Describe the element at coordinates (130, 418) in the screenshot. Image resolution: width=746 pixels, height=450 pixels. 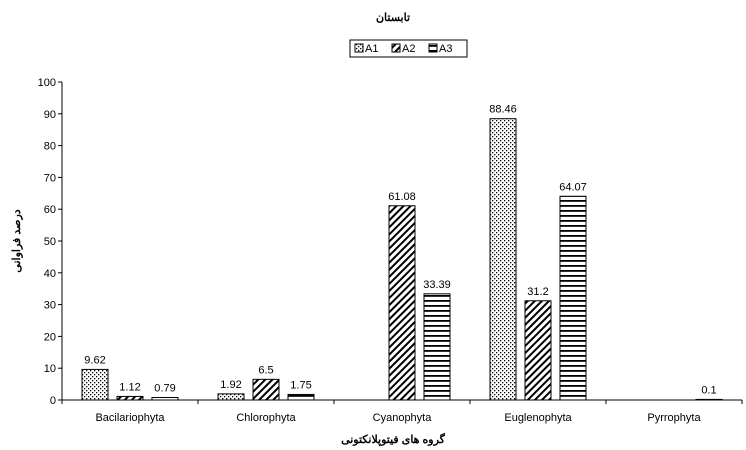
I see `x-category-label: Bacilariophyta` at that location.